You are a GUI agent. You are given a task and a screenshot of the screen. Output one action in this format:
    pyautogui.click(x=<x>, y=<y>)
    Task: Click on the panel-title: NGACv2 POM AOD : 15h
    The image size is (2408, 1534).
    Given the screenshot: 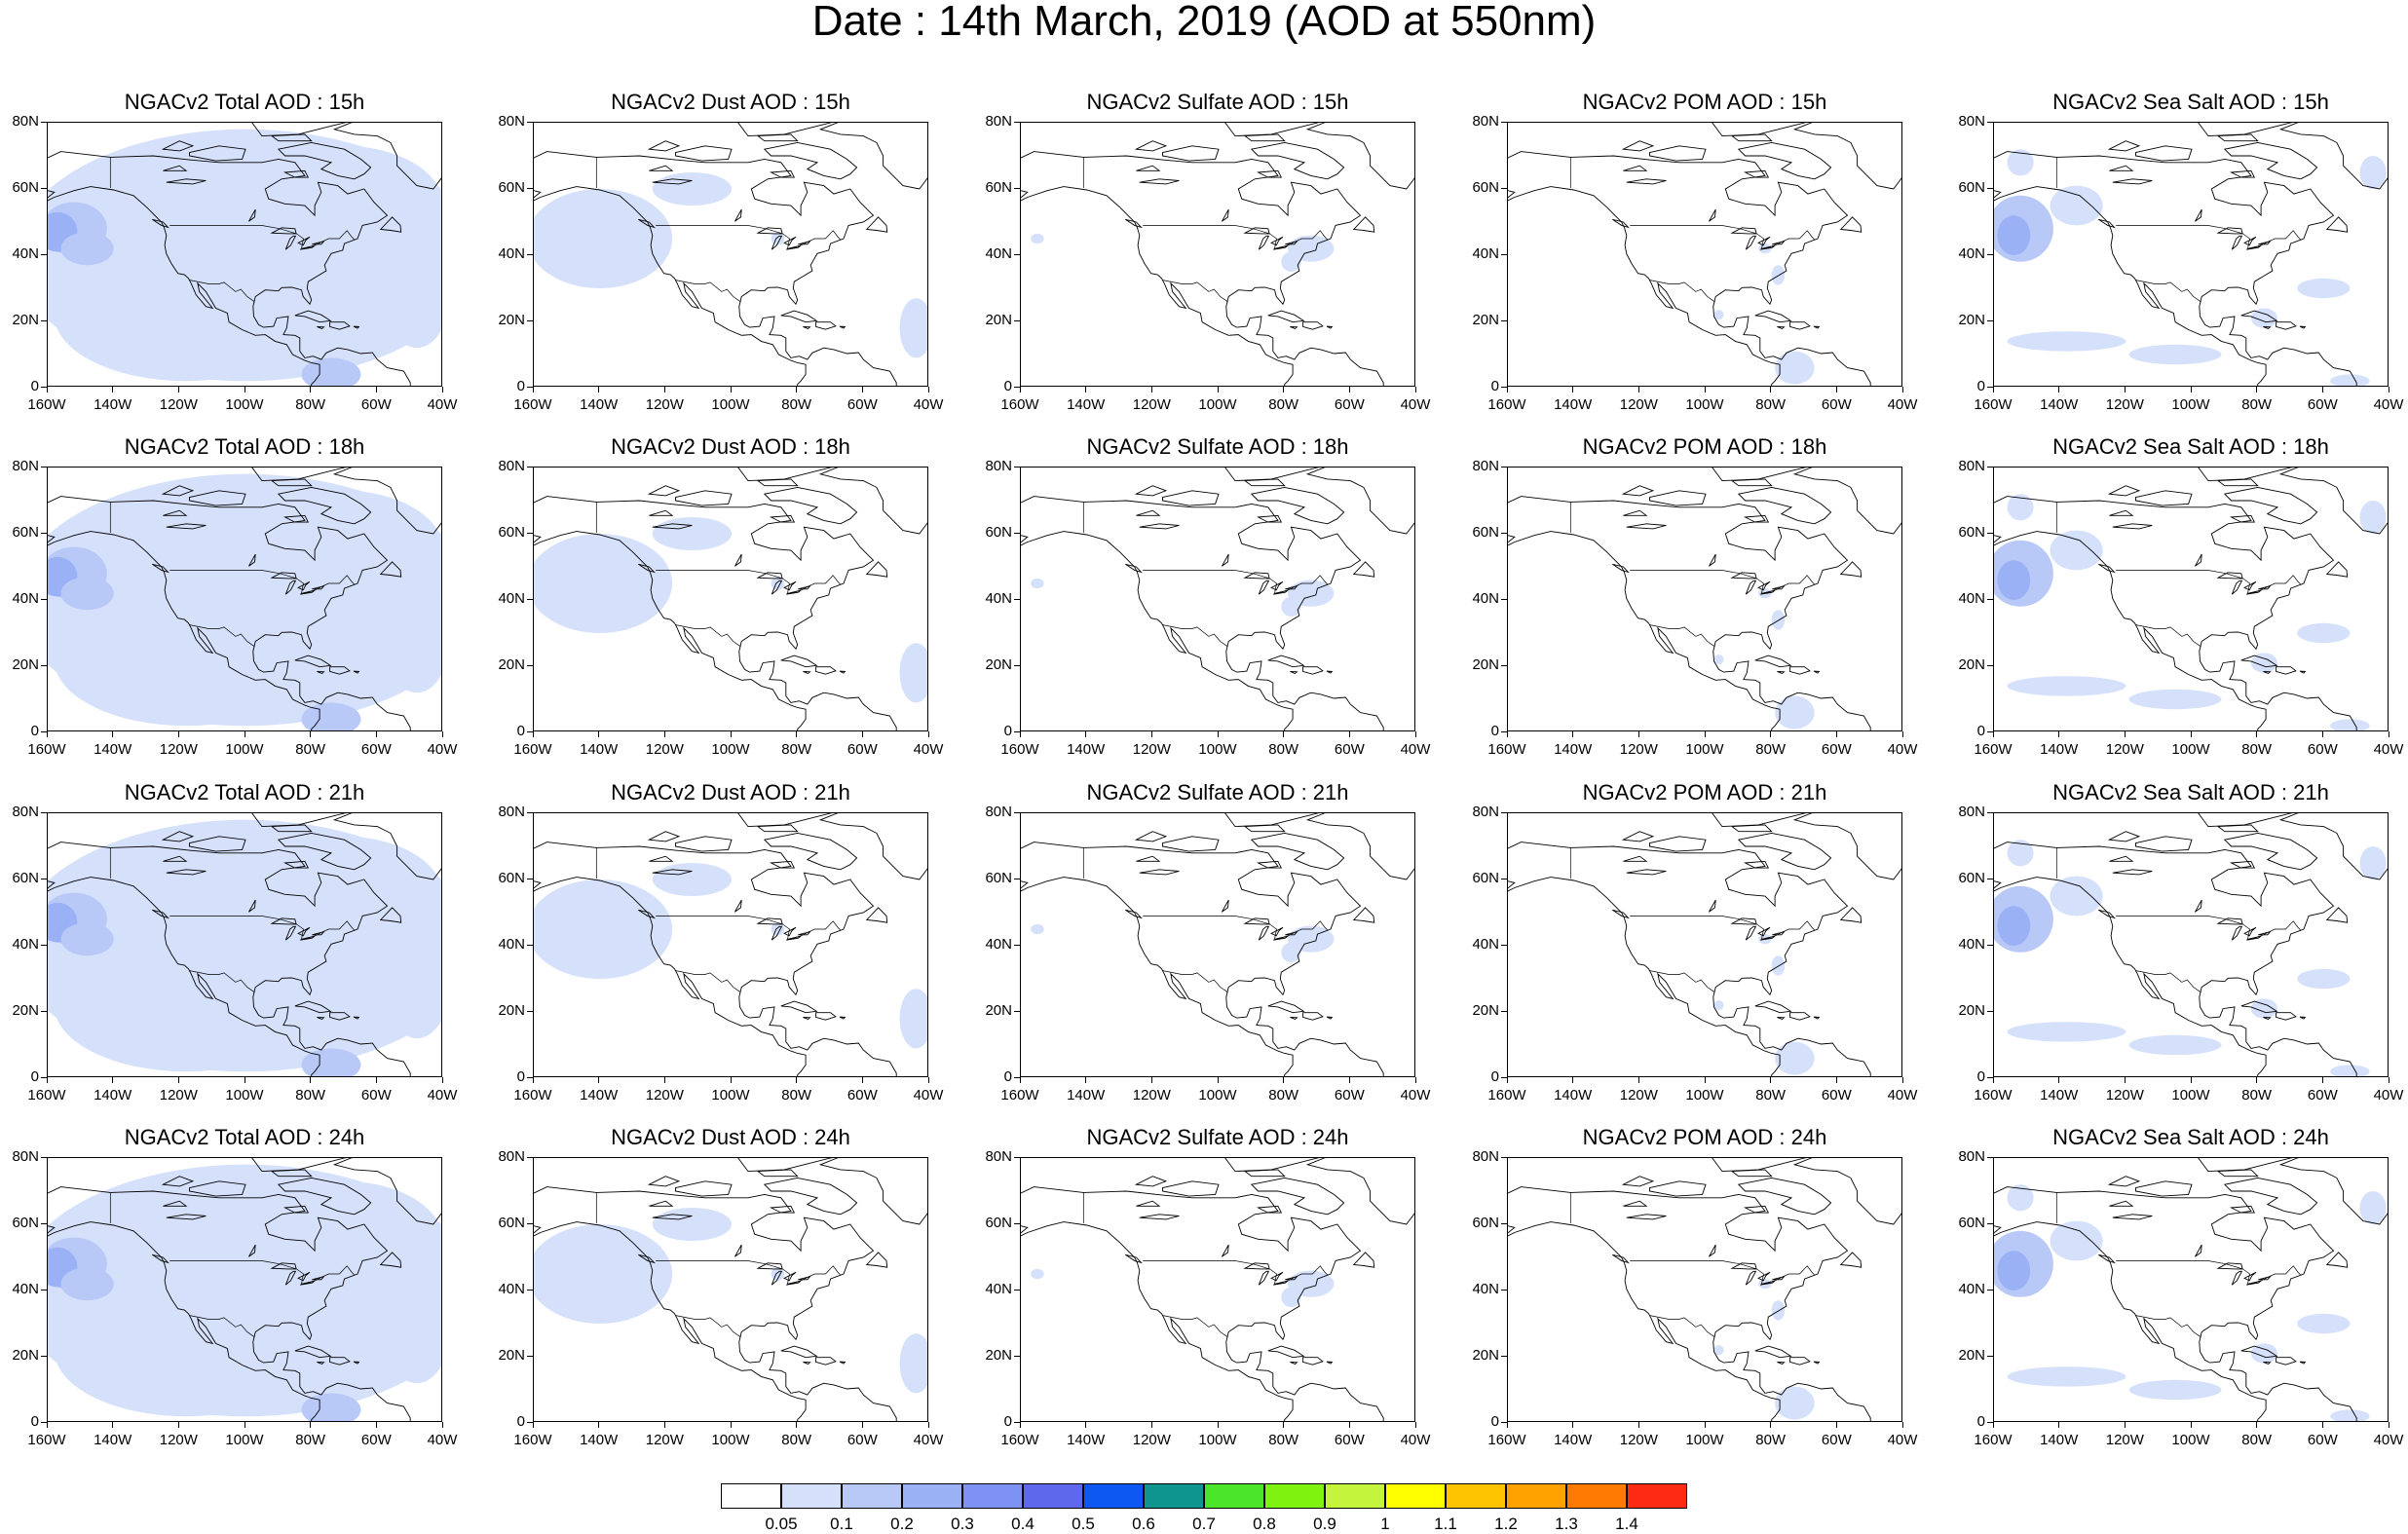 What is the action you would take?
    pyautogui.click(x=1704, y=102)
    